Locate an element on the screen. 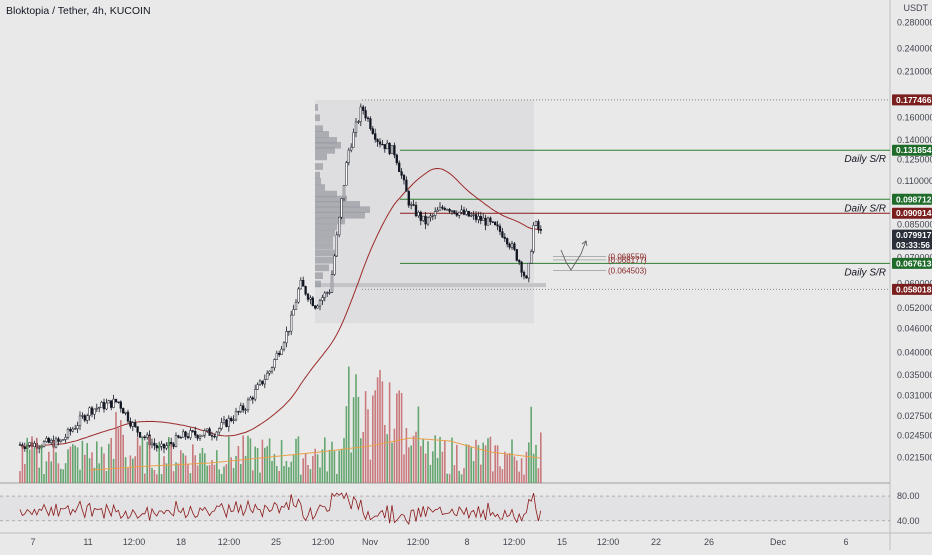 The width and height of the screenshot is (932, 555). projection-arrow is located at coordinates (584, 243).